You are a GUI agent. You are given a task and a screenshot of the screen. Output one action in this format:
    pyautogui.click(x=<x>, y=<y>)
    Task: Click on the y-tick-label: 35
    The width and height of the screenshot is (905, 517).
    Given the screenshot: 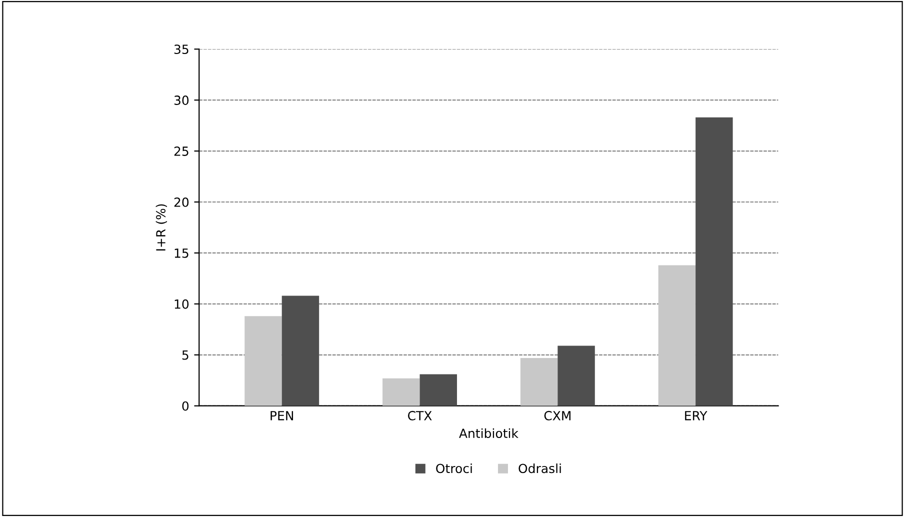 What is the action you would take?
    pyautogui.click(x=181, y=49)
    